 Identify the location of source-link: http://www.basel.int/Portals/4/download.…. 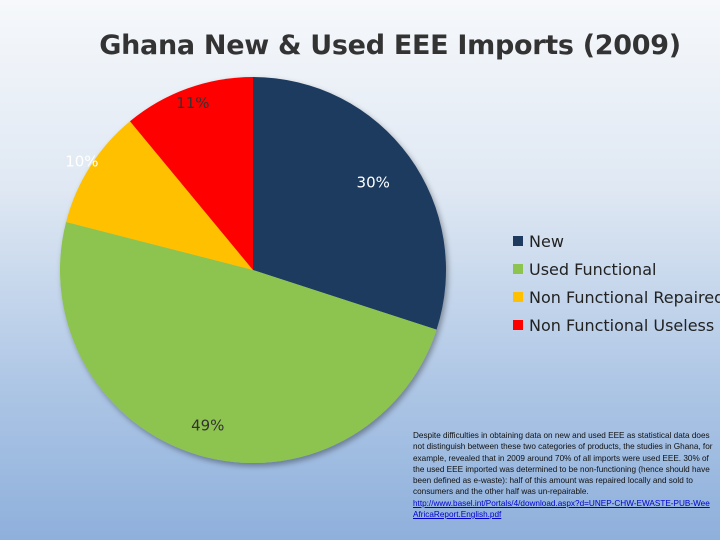
(561, 509).